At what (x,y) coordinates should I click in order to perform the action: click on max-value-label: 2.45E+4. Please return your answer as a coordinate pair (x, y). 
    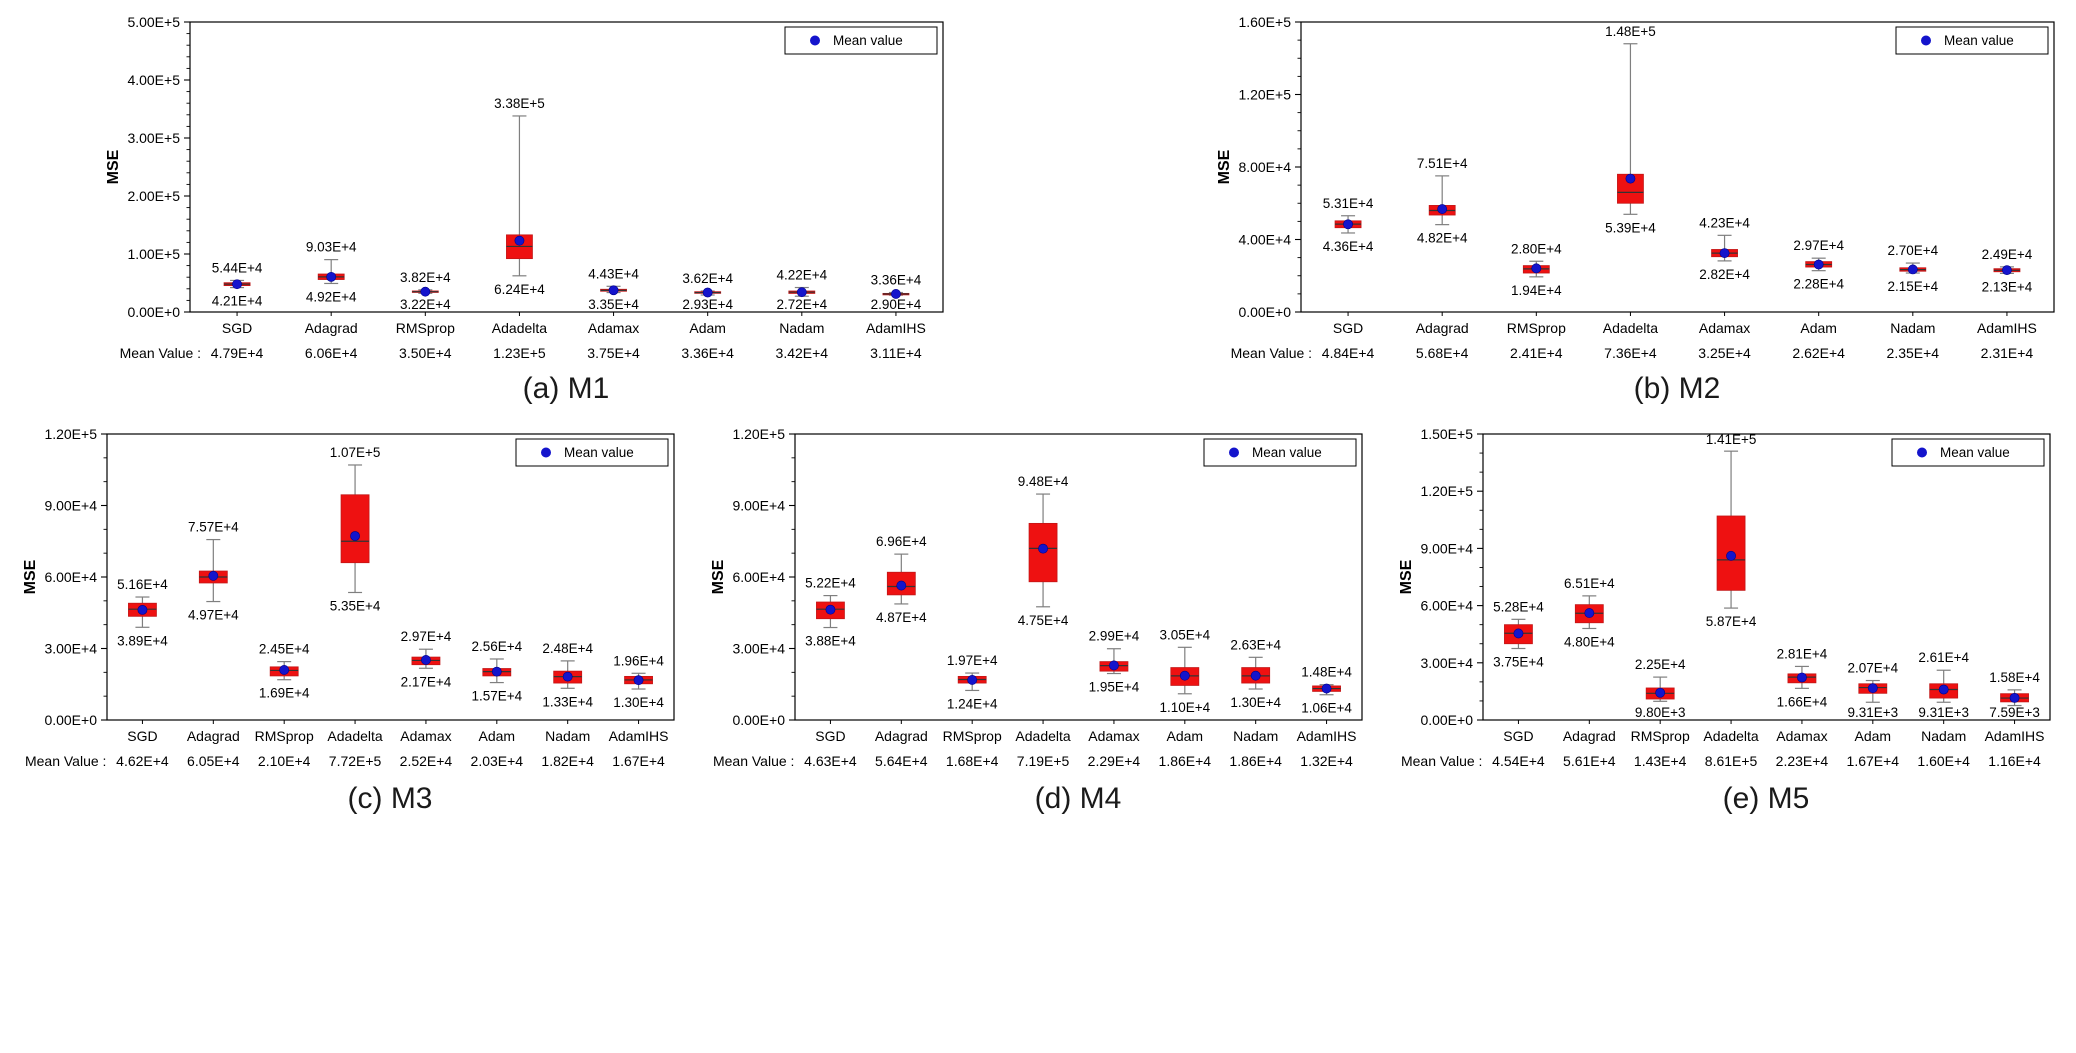
    Looking at the image, I should click on (284, 649).